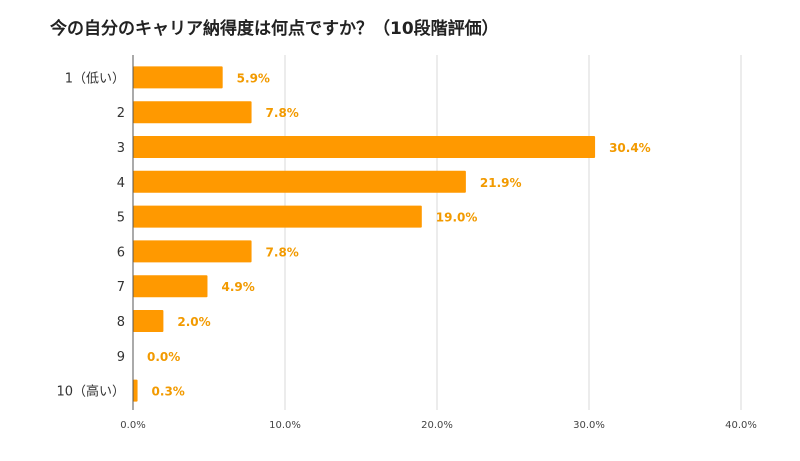  What do you see at coordinates (589, 425) in the screenshot?
I see `x-tick-label: 30.0%` at bounding box center [589, 425].